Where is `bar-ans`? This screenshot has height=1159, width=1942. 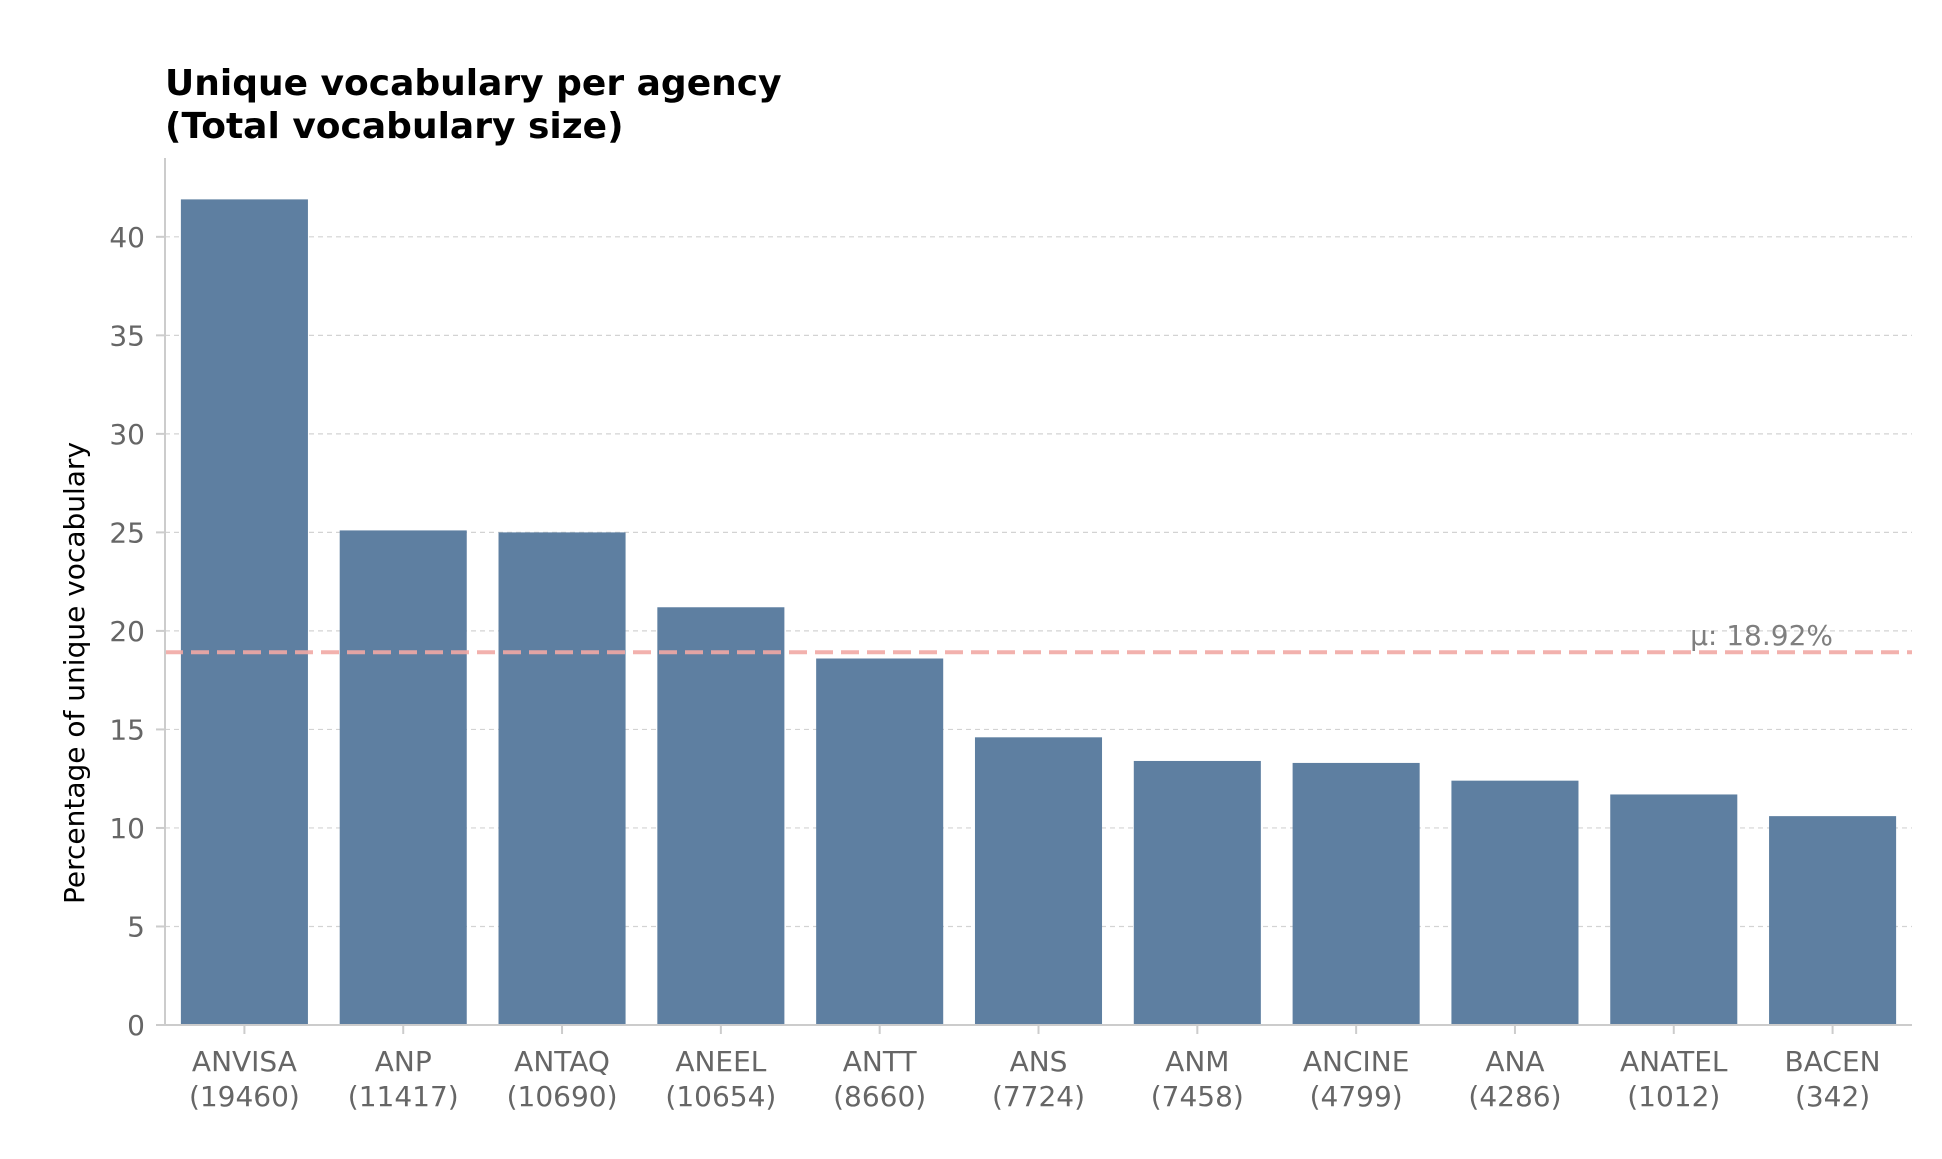 bar-ans is located at coordinates (1038, 881).